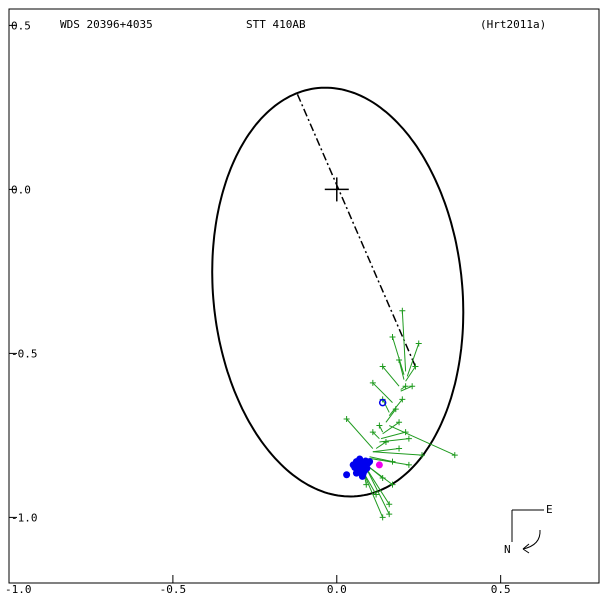 This screenshot has width=600, height=600. What do you see at coordinates (531, 539) in the screenshot?
I see `rotation-arrow-icon` at bounding box center [531, 539].